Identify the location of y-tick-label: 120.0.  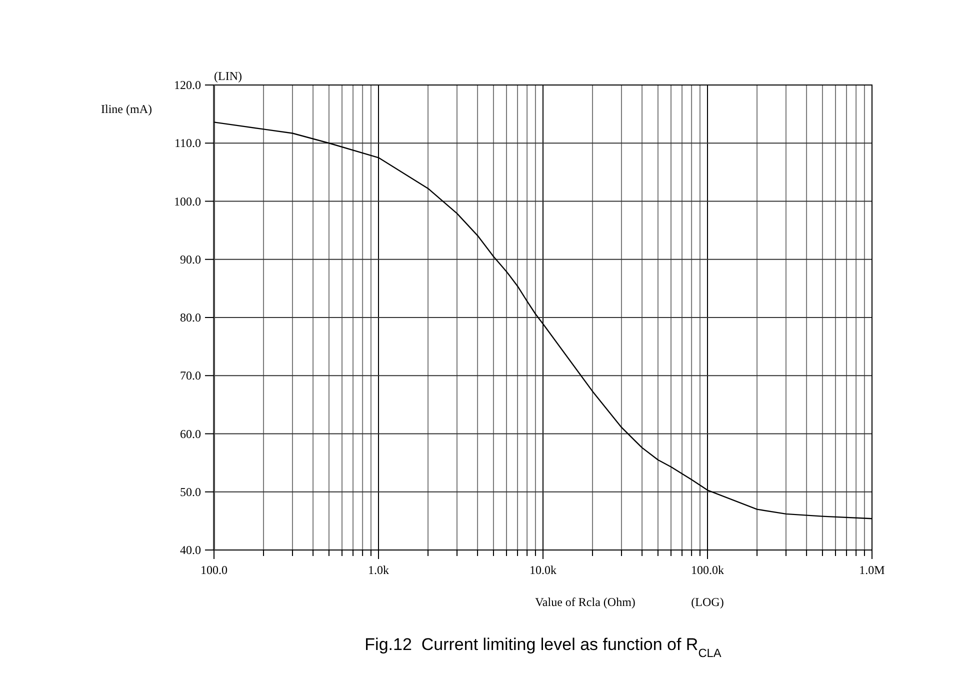
(187, 85).